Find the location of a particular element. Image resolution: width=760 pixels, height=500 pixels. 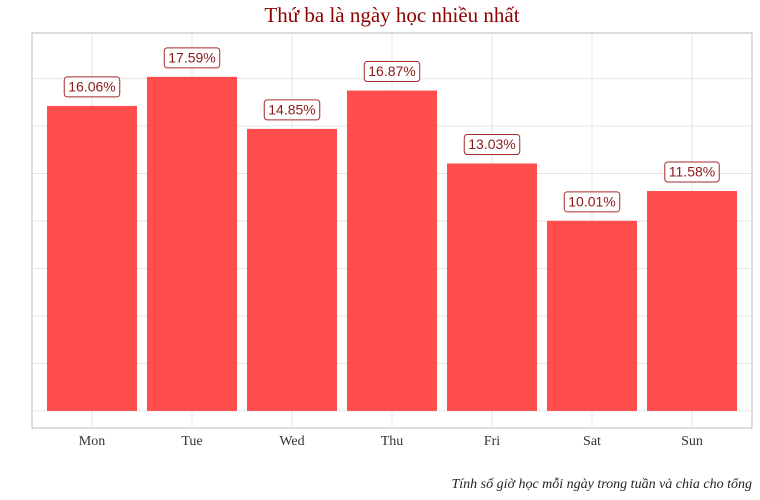

x-tick-label: Wed is located at coordinates (291, 441).